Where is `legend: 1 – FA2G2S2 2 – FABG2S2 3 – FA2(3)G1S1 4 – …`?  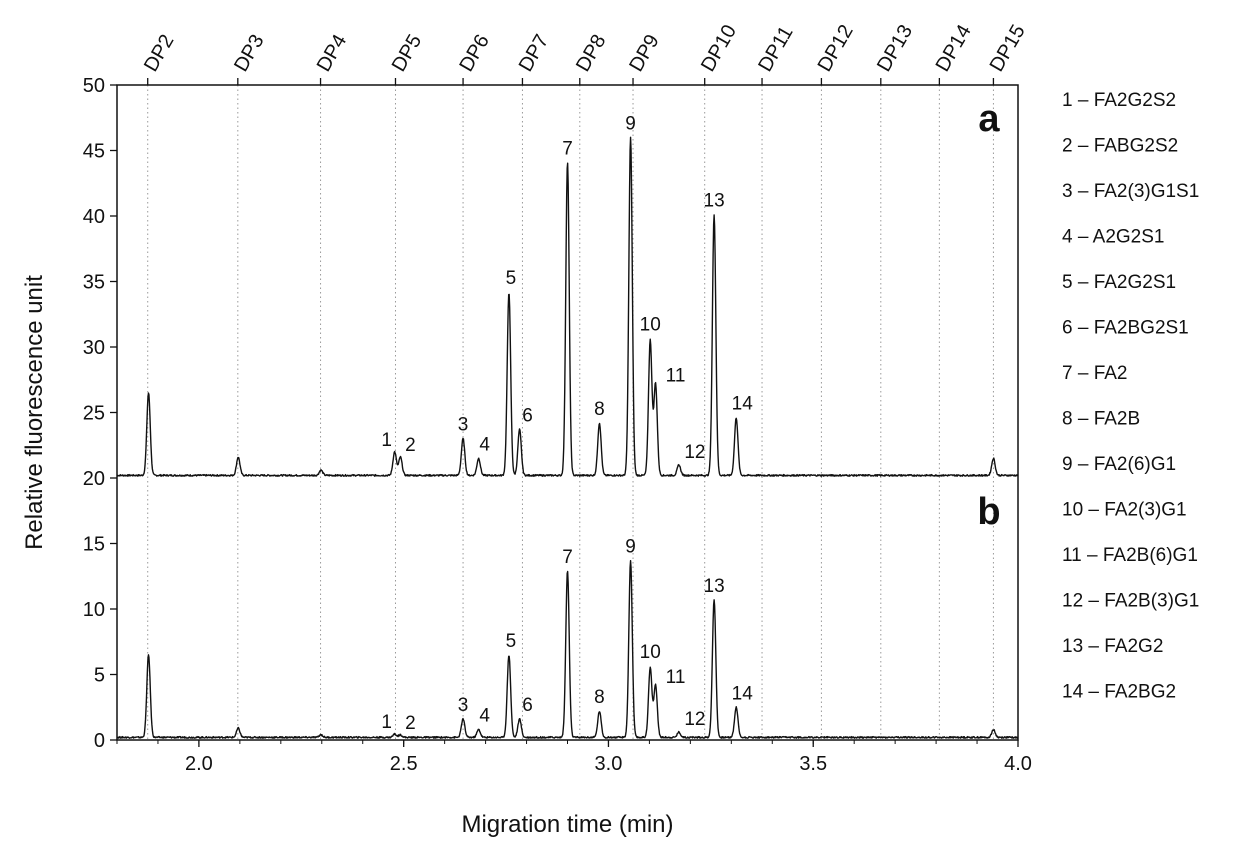
legend: 1 – FA2G2S2 2 – FABG2S2 3 – FA2(3)G1S1 4 – … is located at coordinates (1130, 396).